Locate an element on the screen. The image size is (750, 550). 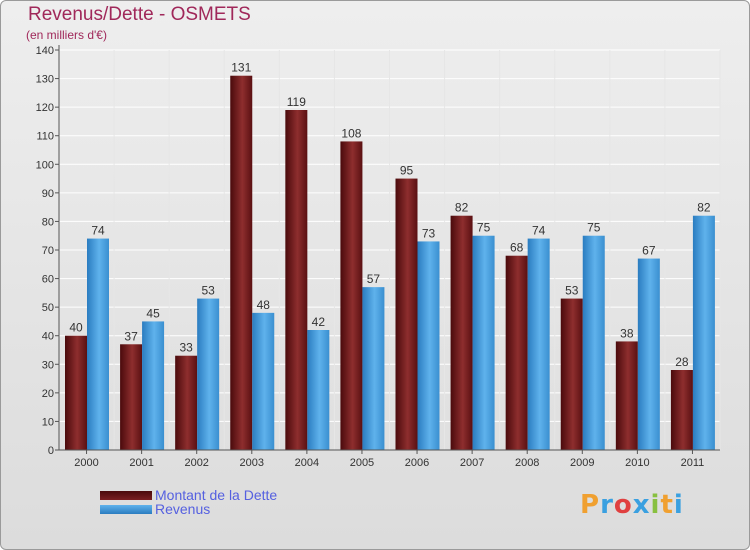
y-tick-label: 120 is located at coordinates (45, 108).